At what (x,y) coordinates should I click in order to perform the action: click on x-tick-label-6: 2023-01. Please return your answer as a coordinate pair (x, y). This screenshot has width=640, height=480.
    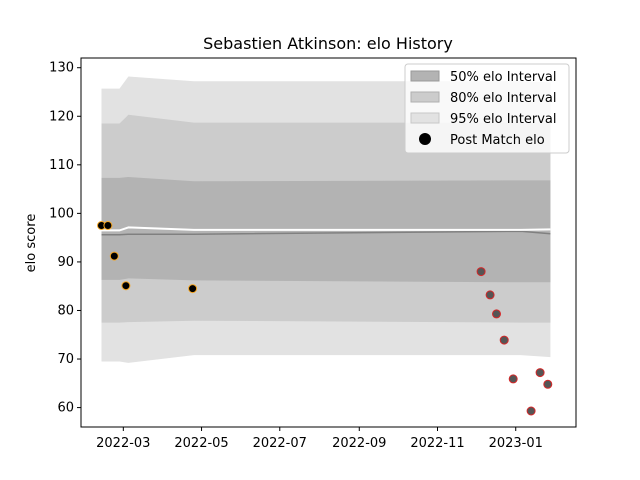
    Looking at the image, I should click on (516, 443).